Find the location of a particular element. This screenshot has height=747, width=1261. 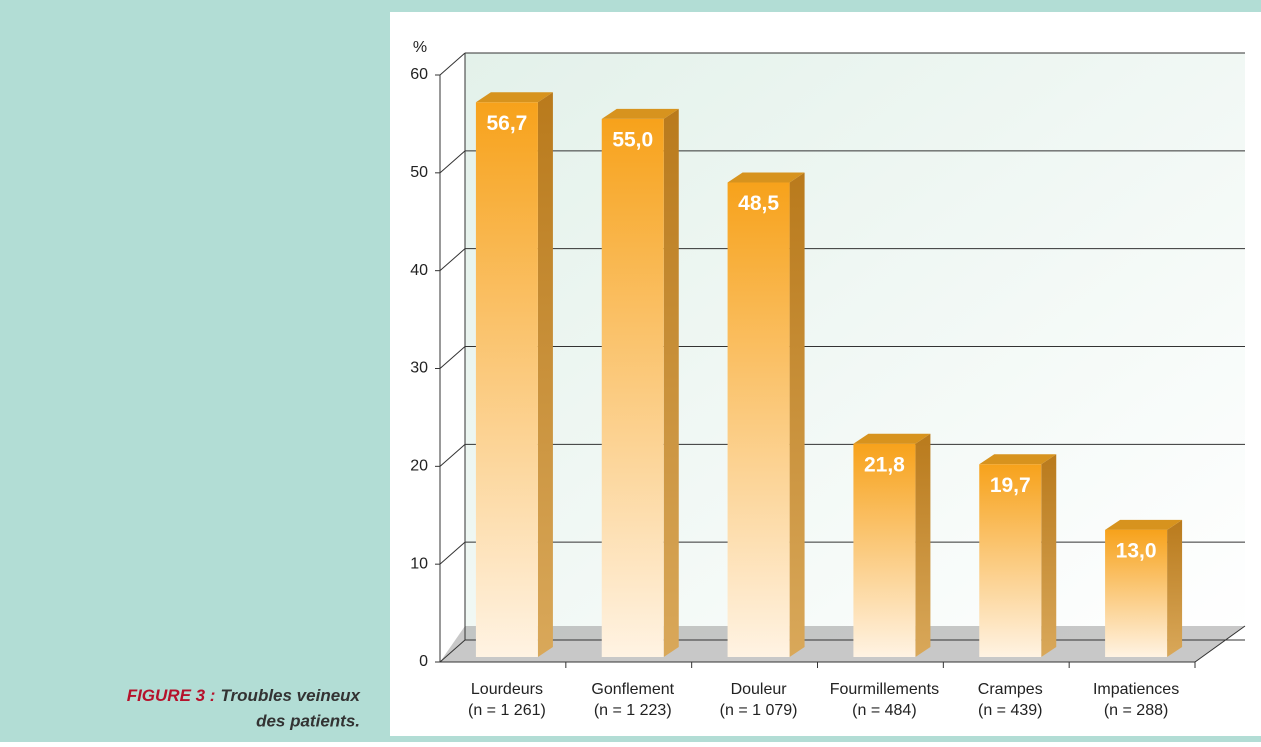

data-label: 13,0 is located at coordinates (1136, 550).